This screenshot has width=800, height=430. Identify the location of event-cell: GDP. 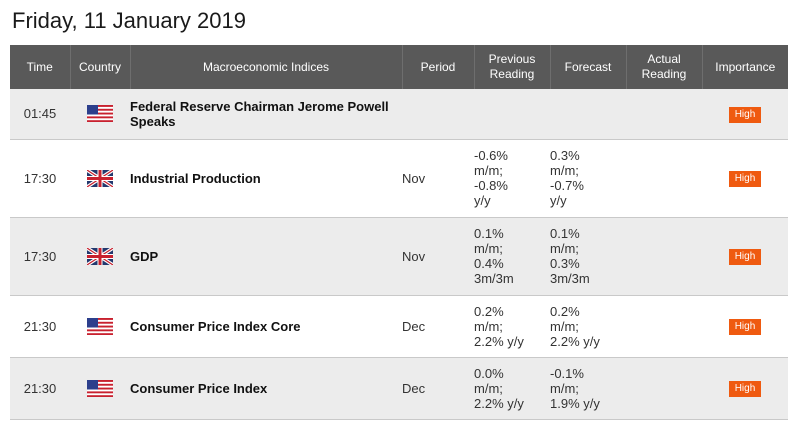
(266, 256).